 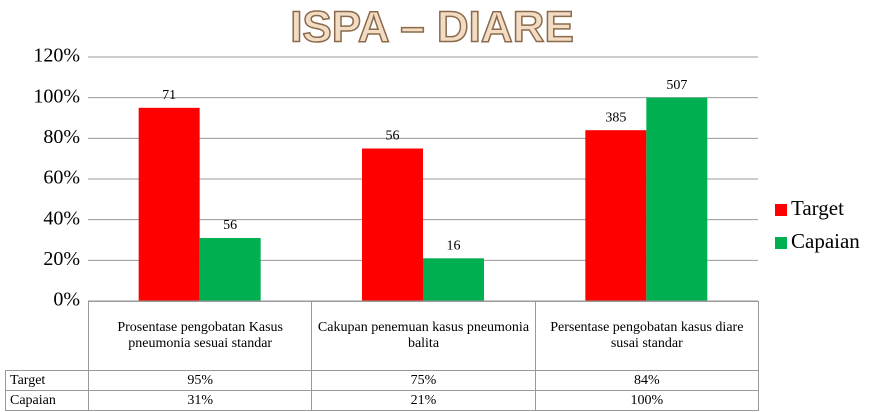 I want to click on count-label: 16, so click(x=454, y=246).